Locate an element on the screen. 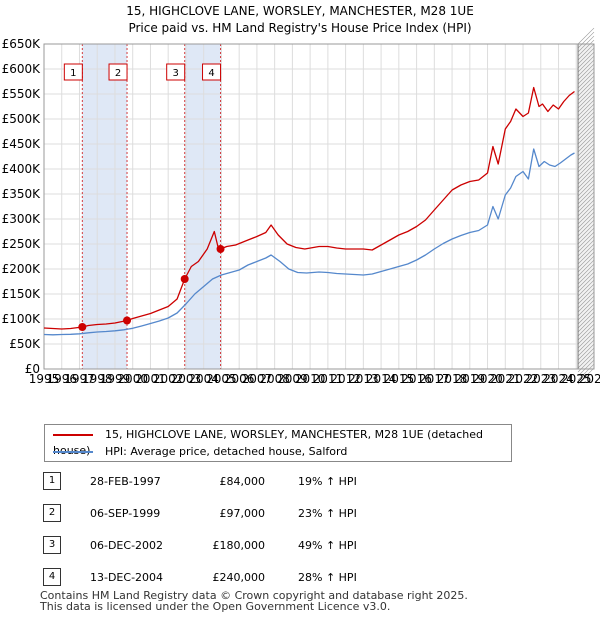  x-tick-label: 2019 is located at coordinates (470, 379).